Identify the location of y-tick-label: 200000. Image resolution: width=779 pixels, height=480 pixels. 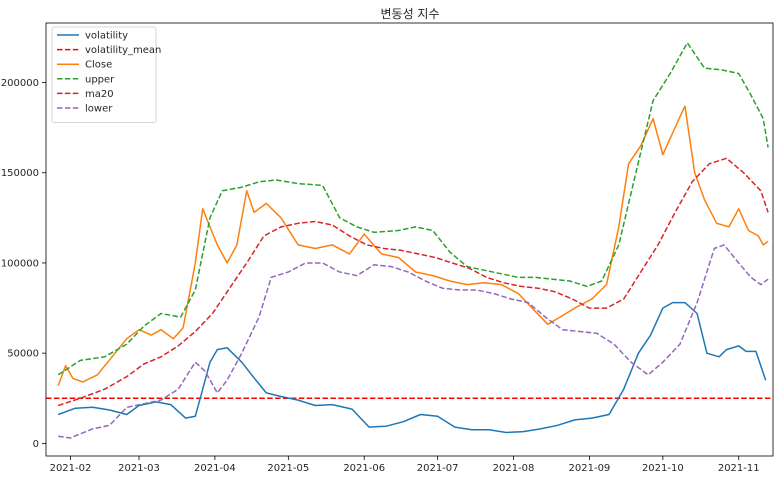
(20, 83).